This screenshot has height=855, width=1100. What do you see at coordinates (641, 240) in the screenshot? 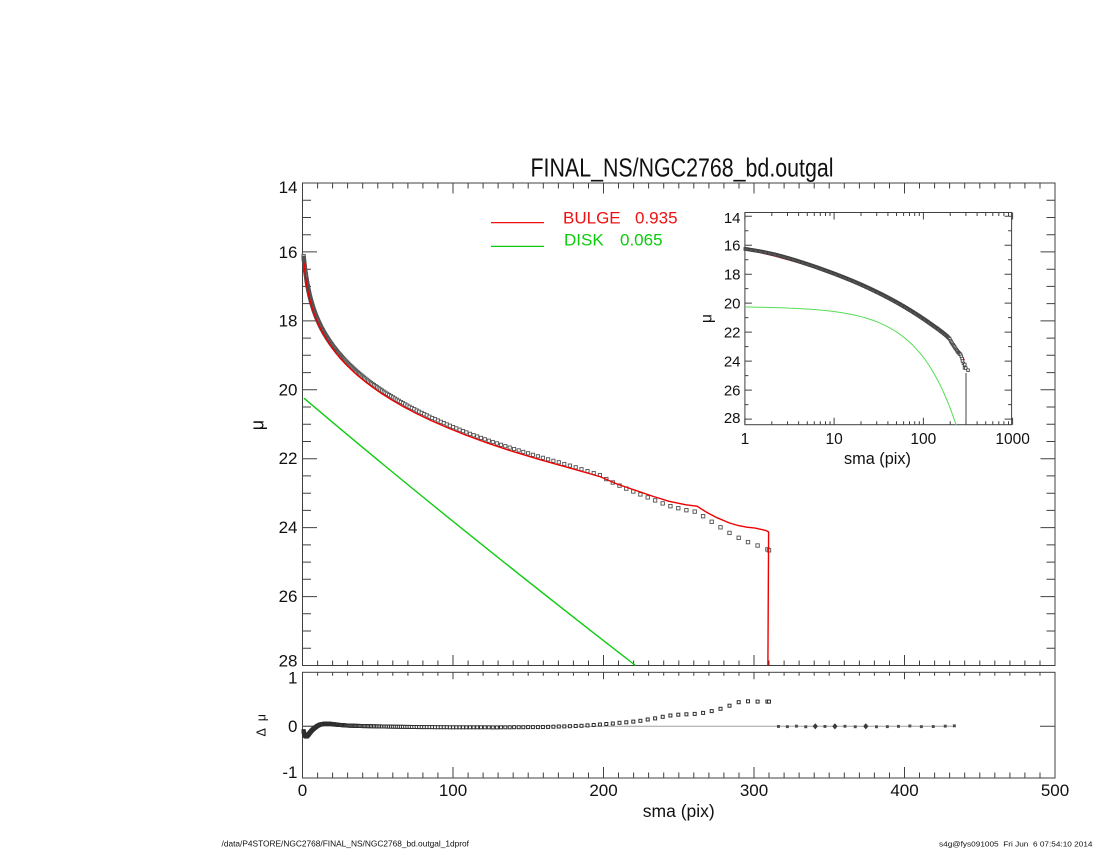
I see `svg-text: 0.065` at bounding box center [641, 240].